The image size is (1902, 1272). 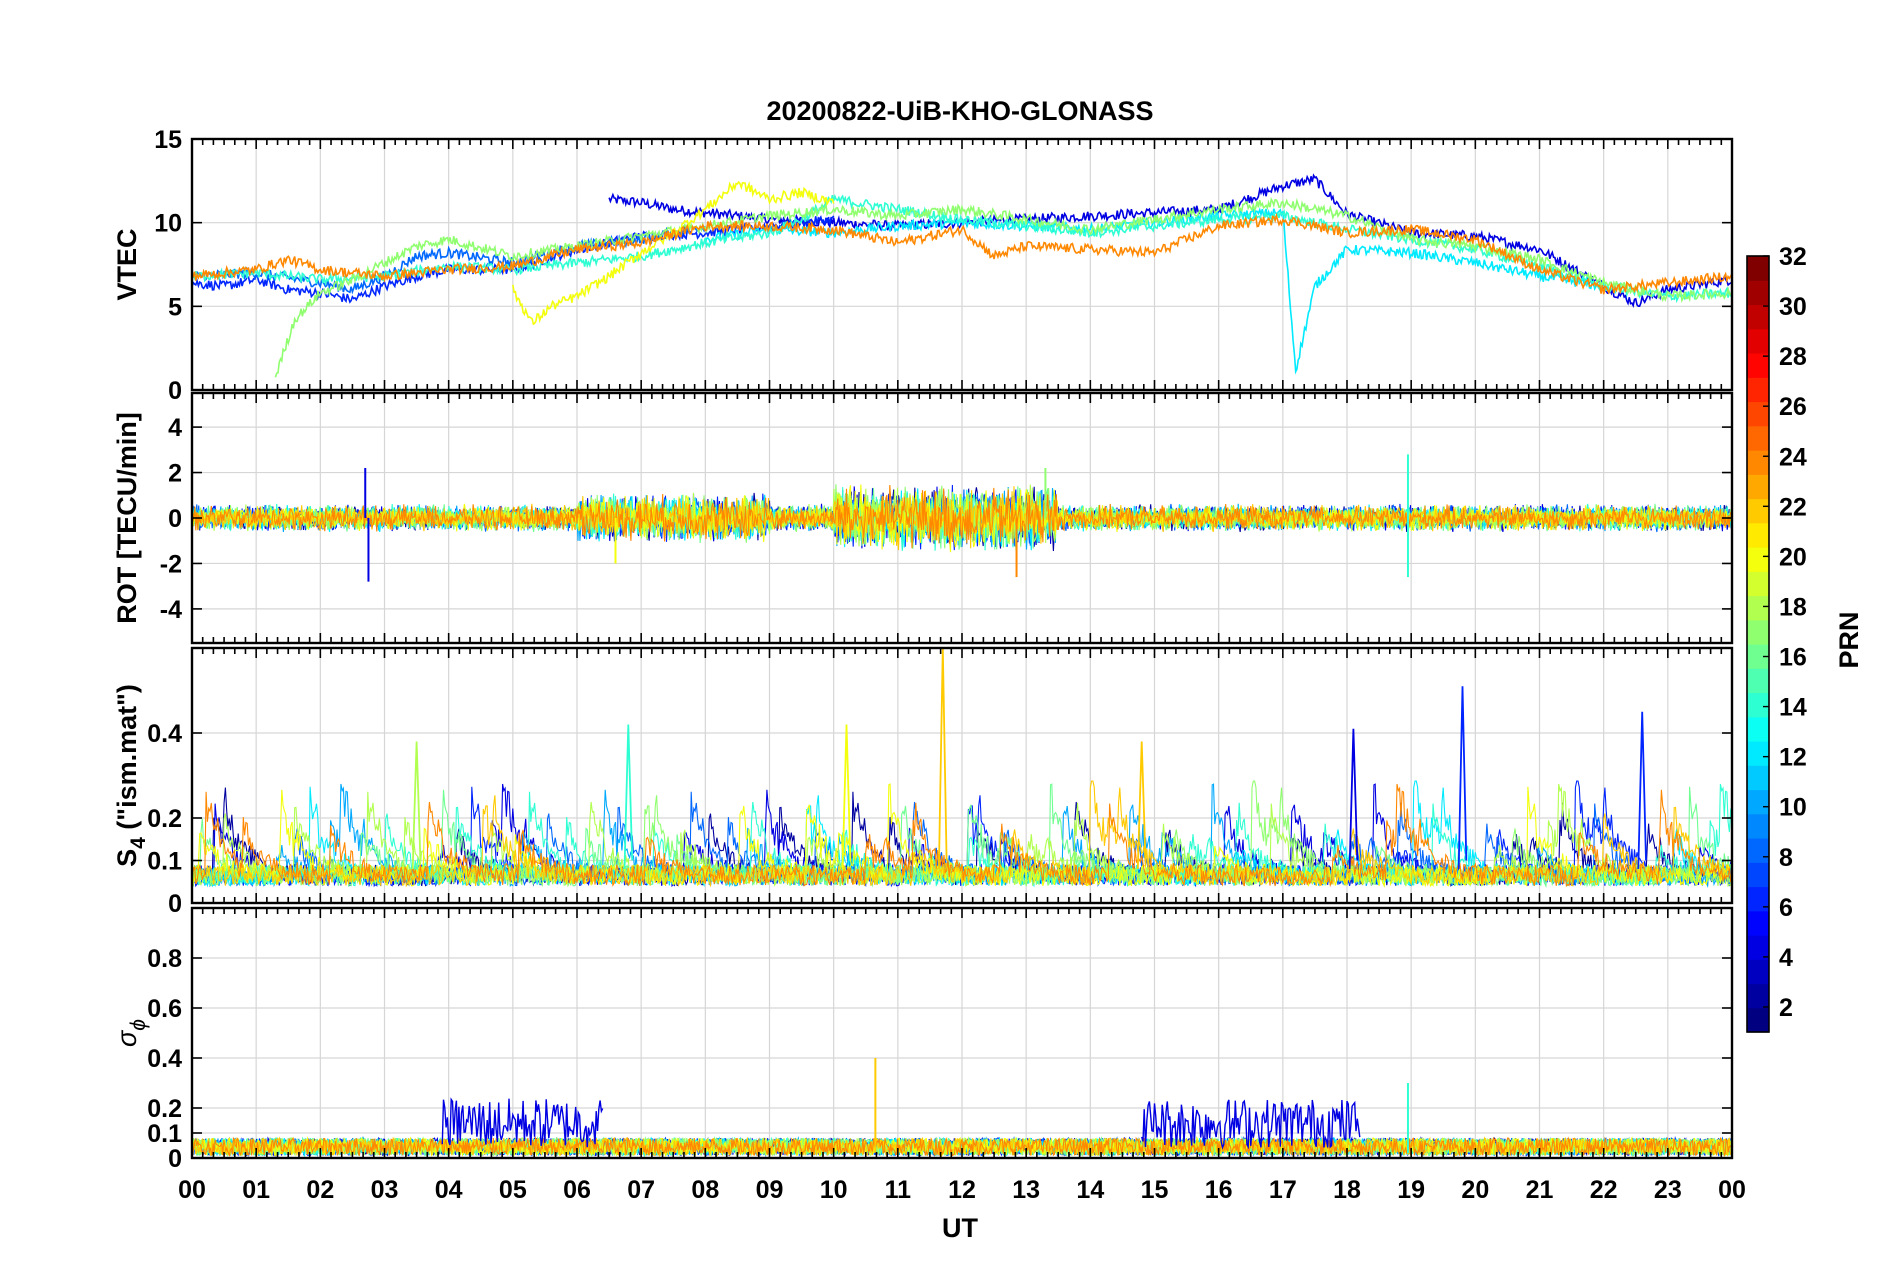 I want to click on ytick-label: -2, so click(x=171, y=564).